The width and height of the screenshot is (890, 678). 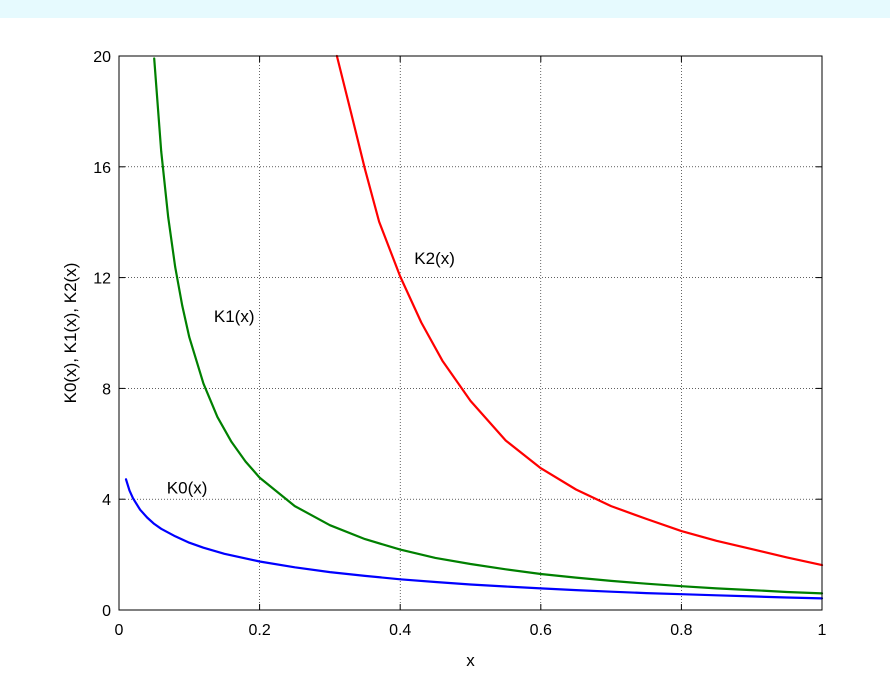 What do you see at coordinates (259, 630) in the screenshot?
I see `x-tick-label: 0.2` at bounding box center [259, 630].